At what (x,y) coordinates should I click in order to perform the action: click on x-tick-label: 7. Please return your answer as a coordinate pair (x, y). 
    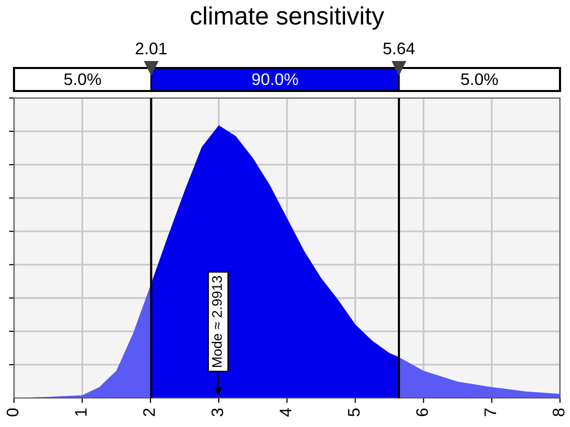
    Looking at the image, I should click on (490, 412).